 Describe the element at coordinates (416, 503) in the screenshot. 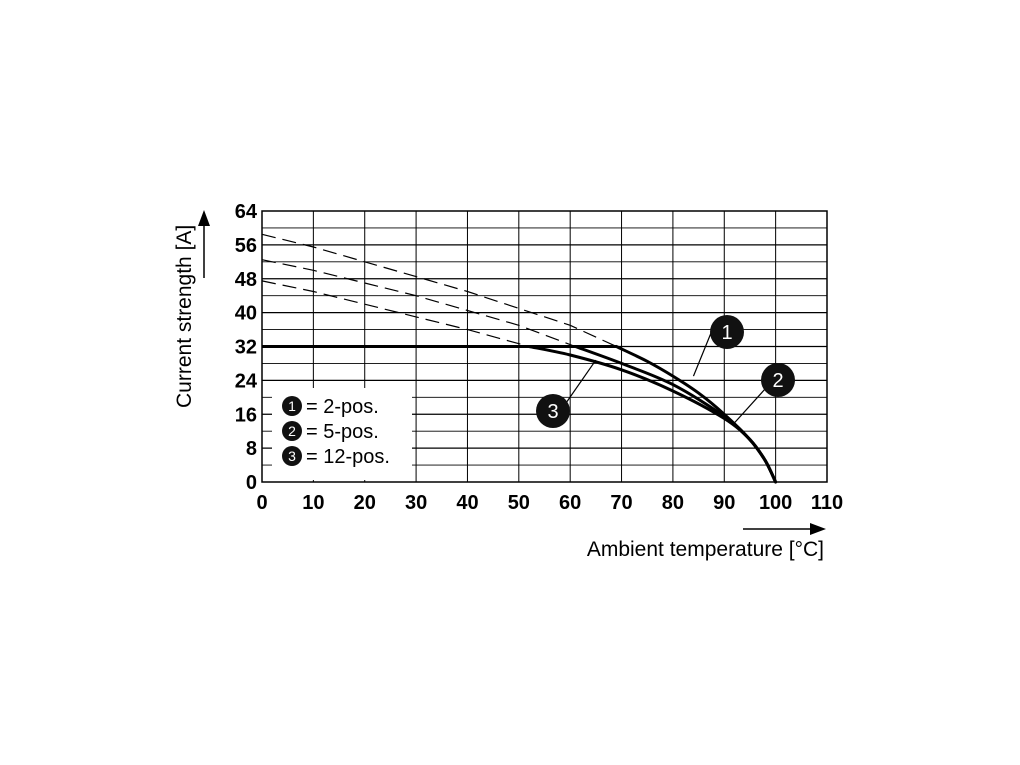

I see `x-tick-label: 30` at that location.